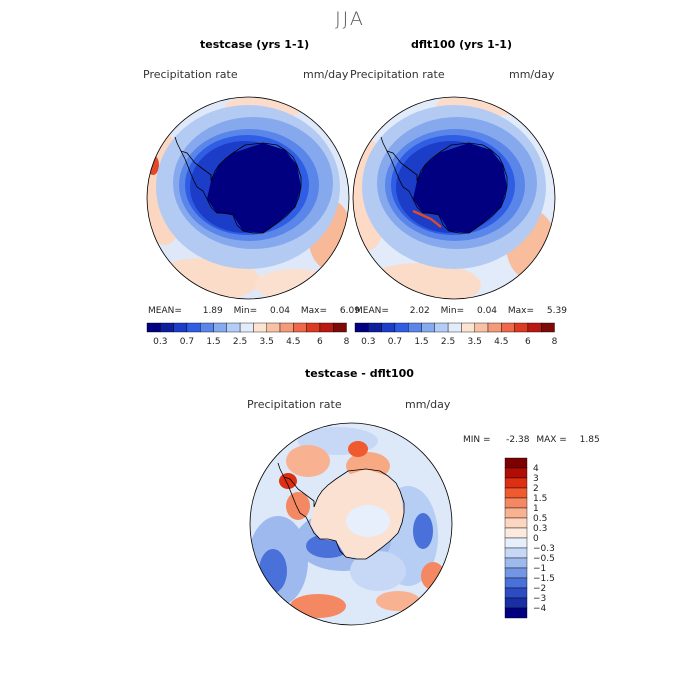 The image size is (700, 700). I want to click on colorbar-label-diff: −1.5, so click(544, 579).